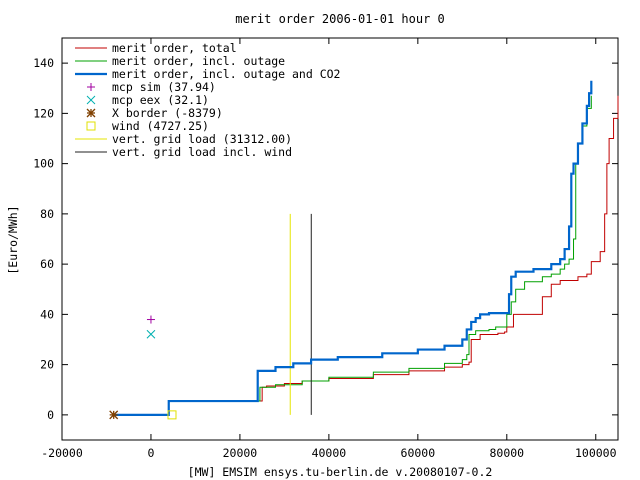  What do you see at coordinates (340, 19) in the screenshot?
I see `chart-title: merit order 2006-01-01 hour 0` at bounding box center [340, 19].